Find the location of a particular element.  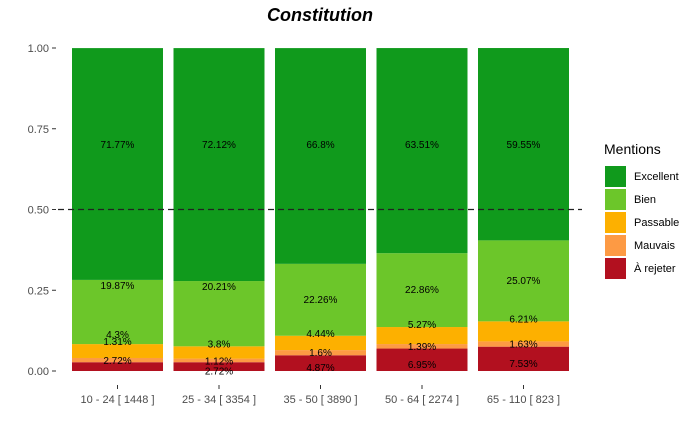

bar-data-label: 59.55% is located at coordinates (524, 145).